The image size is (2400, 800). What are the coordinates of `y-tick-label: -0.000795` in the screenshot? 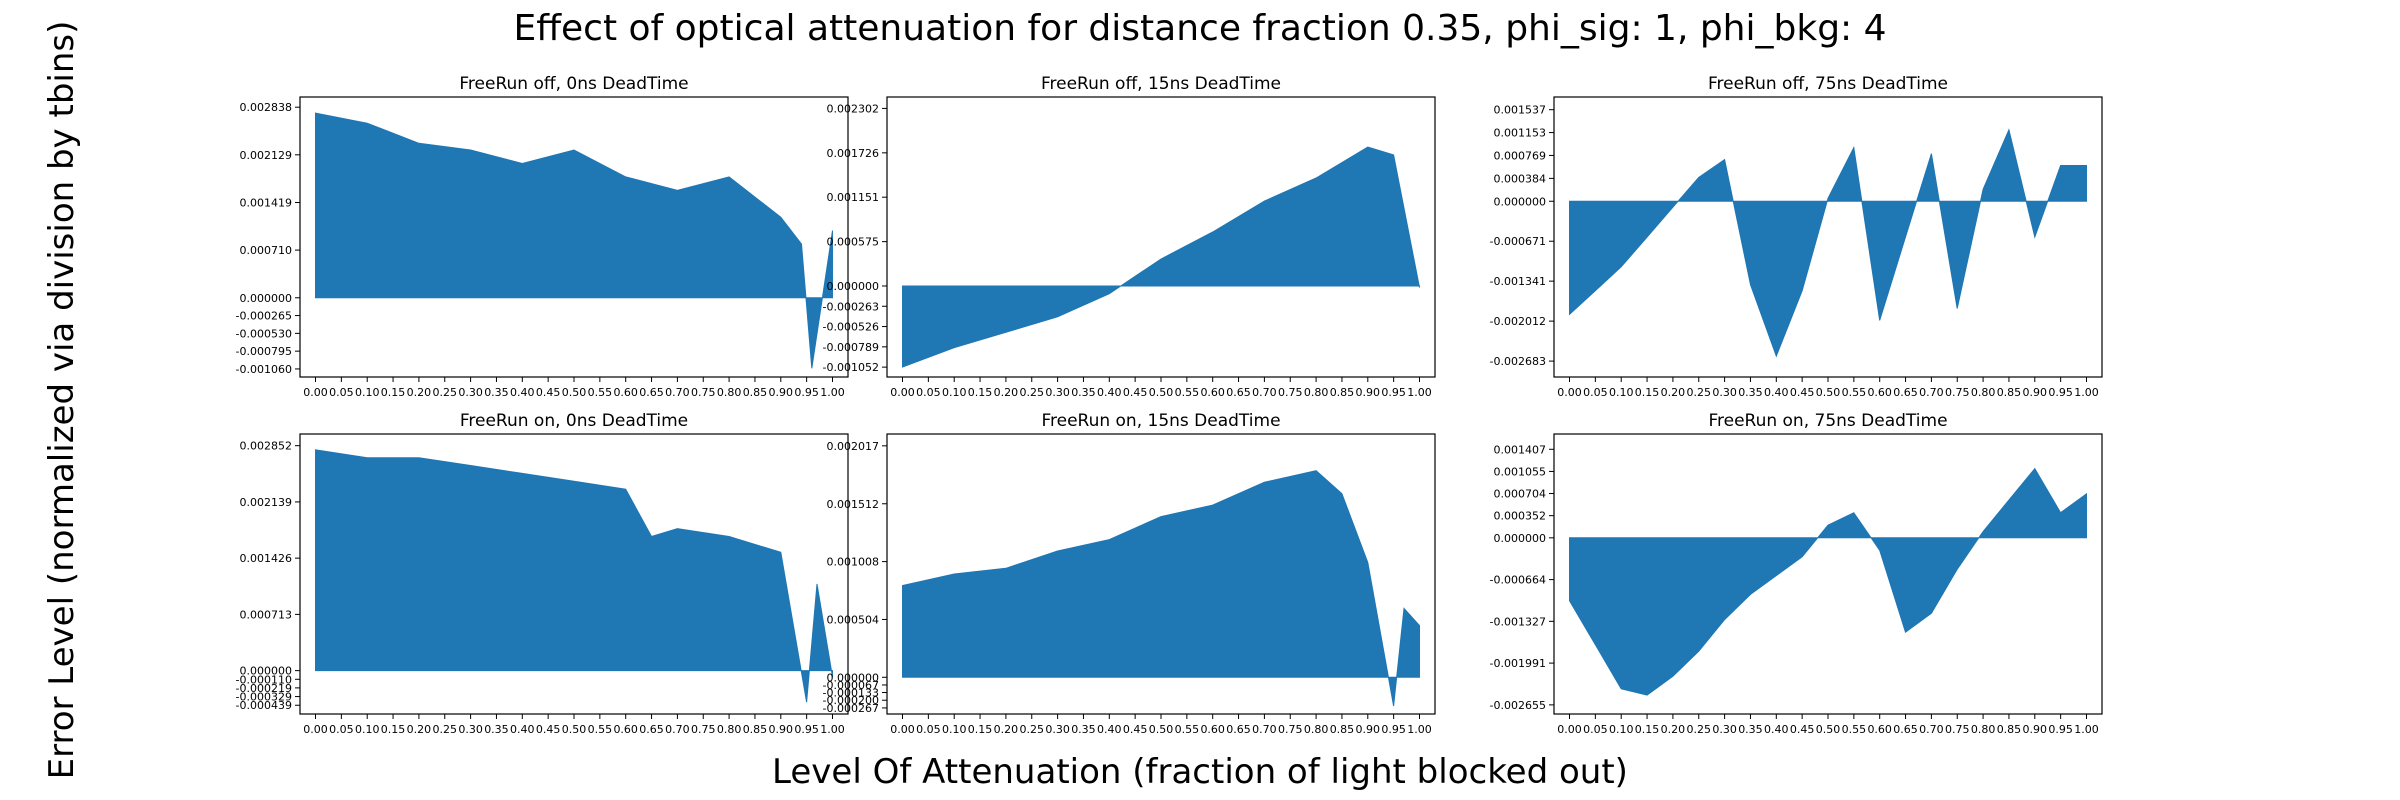 It's located at (264, 351).